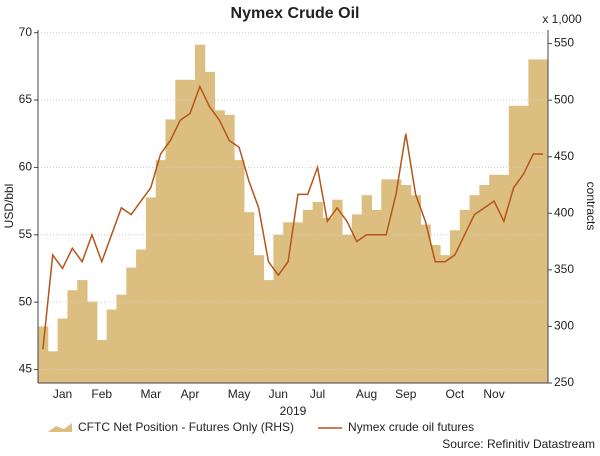 The width and height of the screenshot is (600, 456). Describe the element at coordinates (493, 394) in the screenshot. I see `x-tick-label: Nov` at that location.